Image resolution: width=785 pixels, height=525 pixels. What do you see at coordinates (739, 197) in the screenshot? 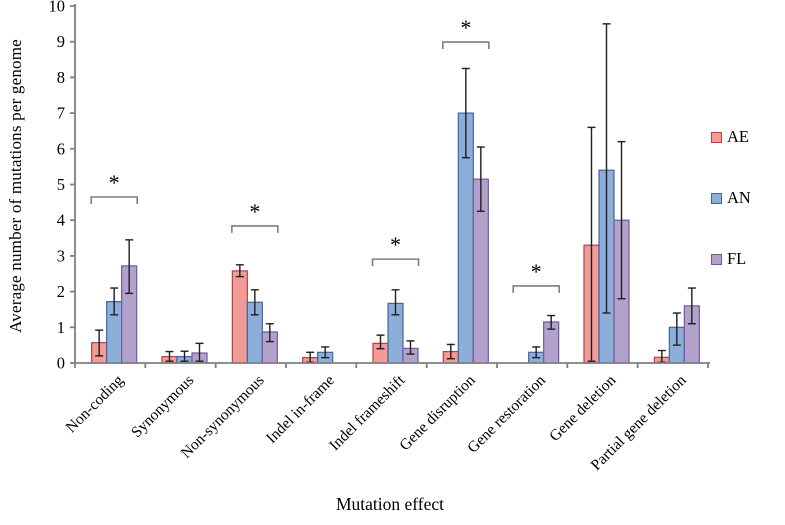
I see `legend-label-an: AN` at bounding box center [739, 197].